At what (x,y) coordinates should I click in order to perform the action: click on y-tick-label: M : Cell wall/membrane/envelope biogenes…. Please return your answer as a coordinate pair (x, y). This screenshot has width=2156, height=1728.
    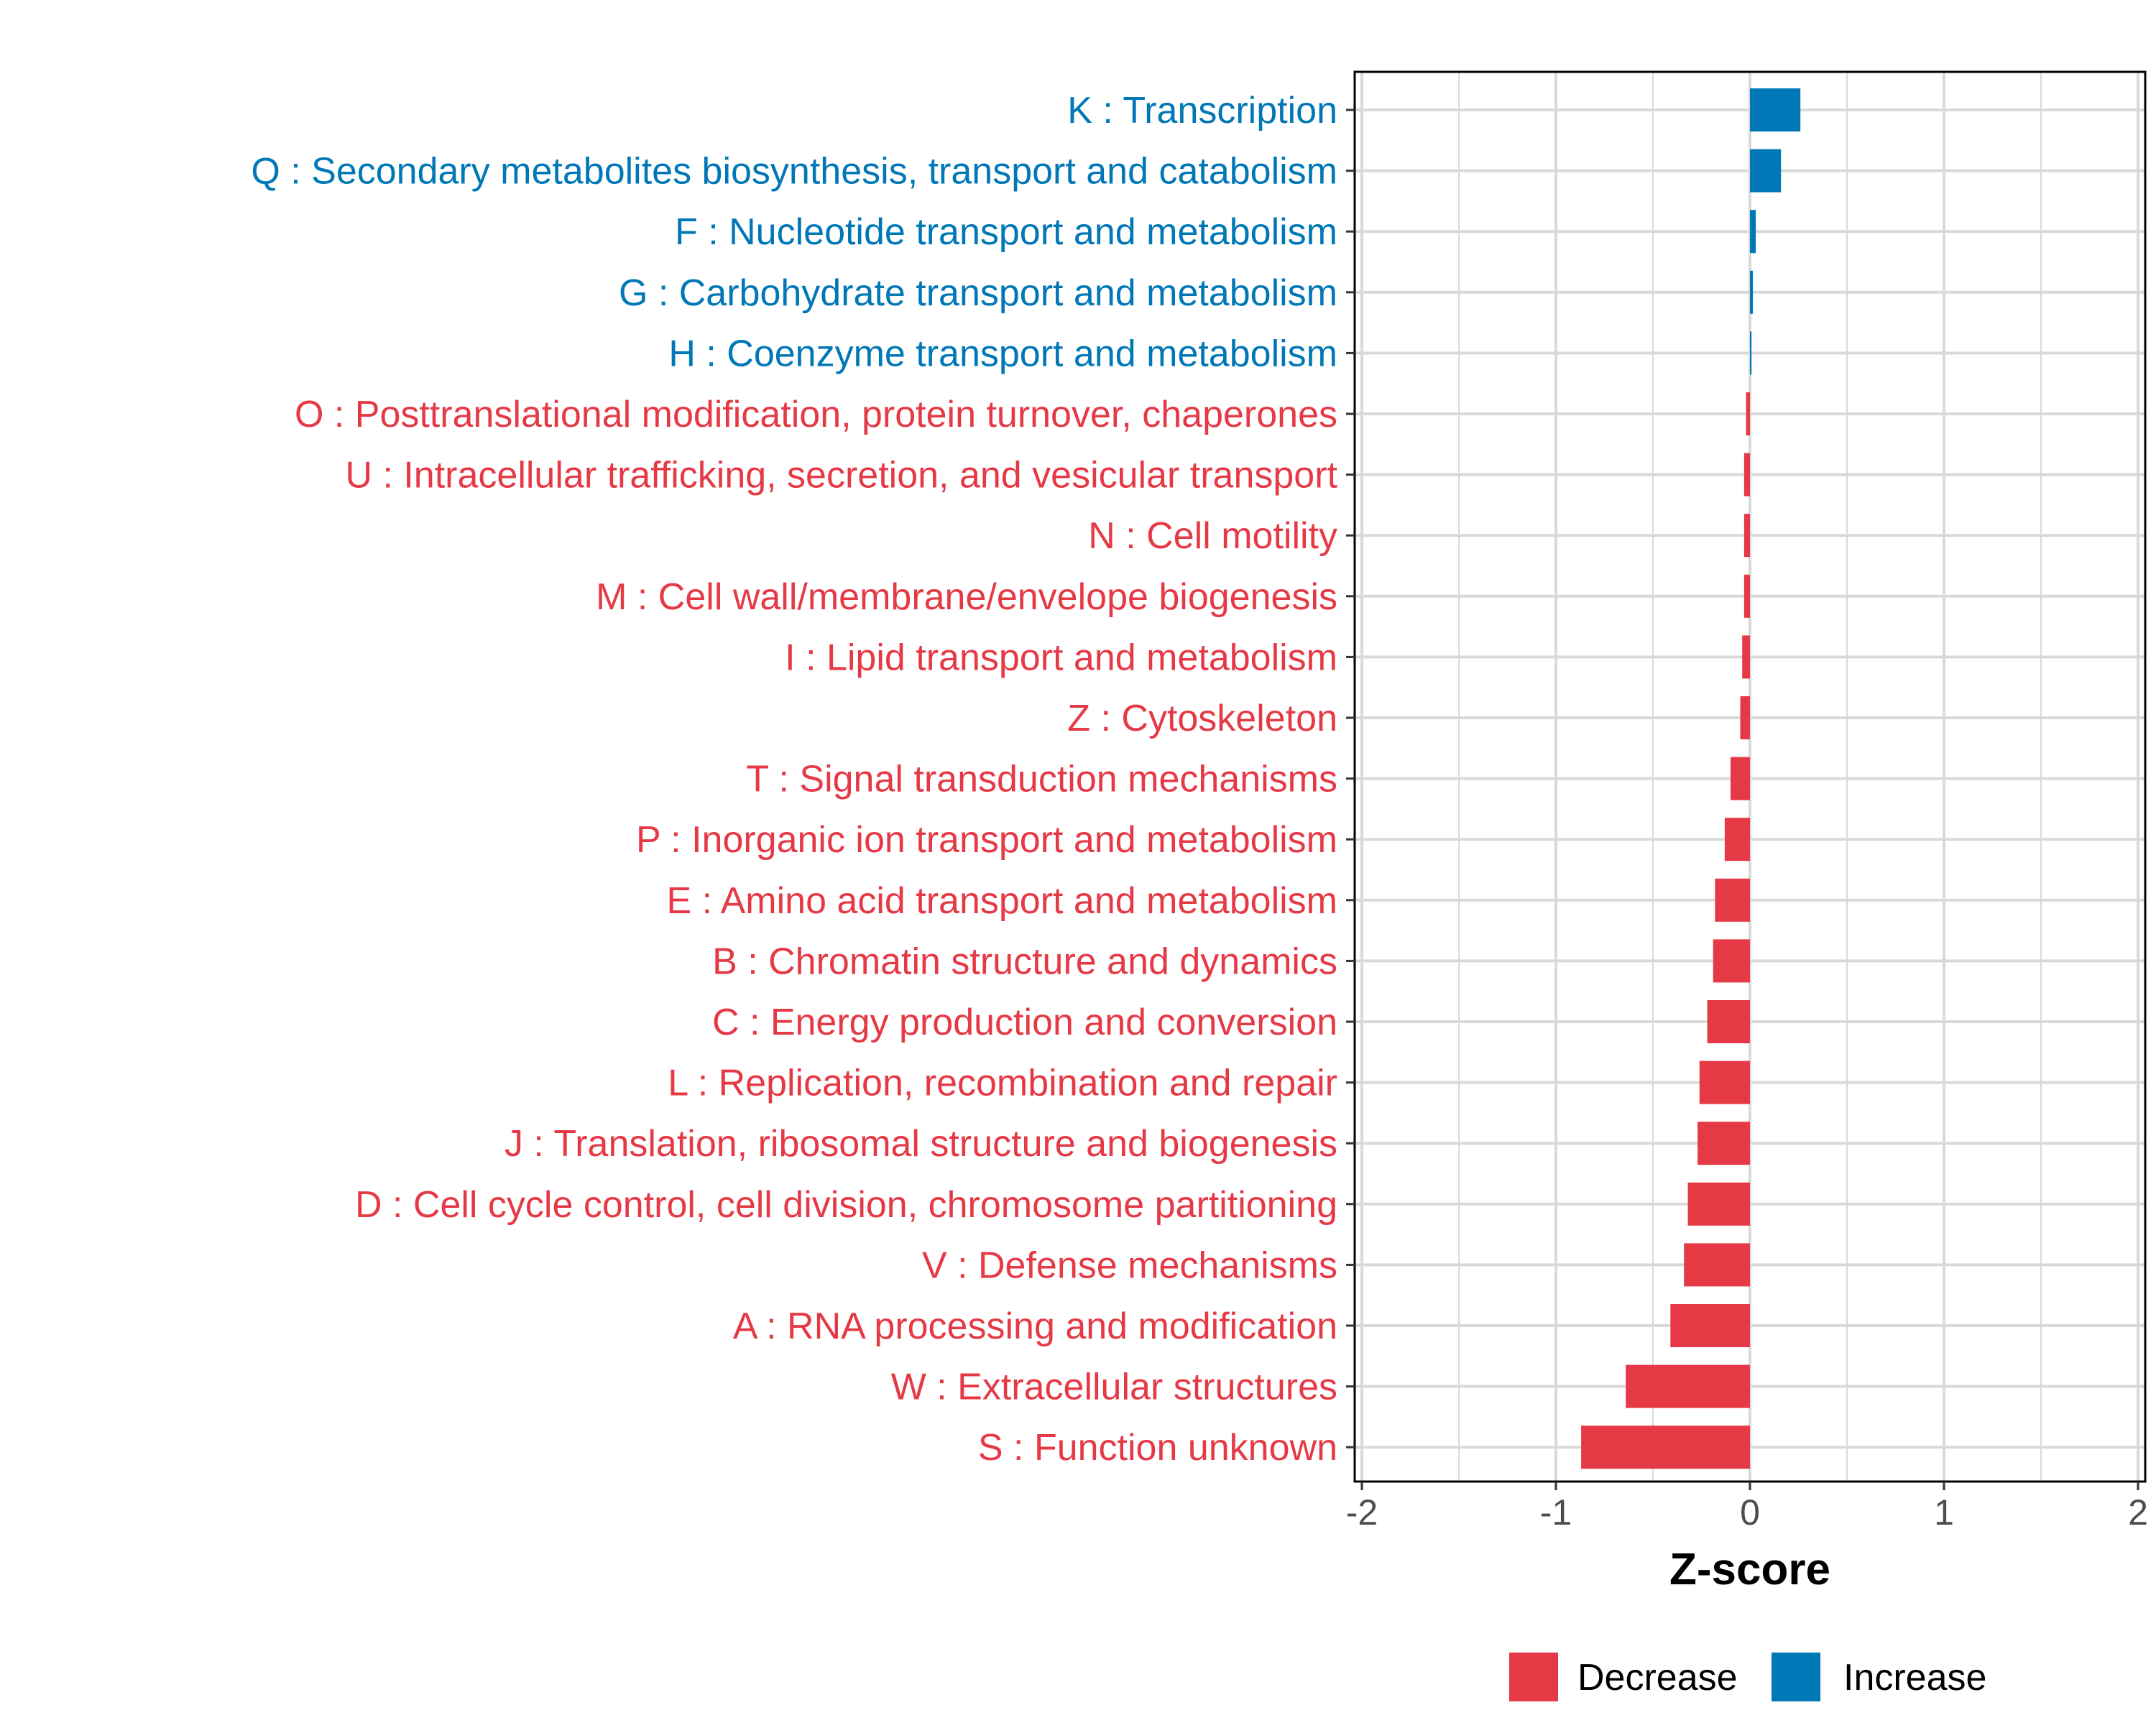
    Looking at the image, I should click on (967, 597).